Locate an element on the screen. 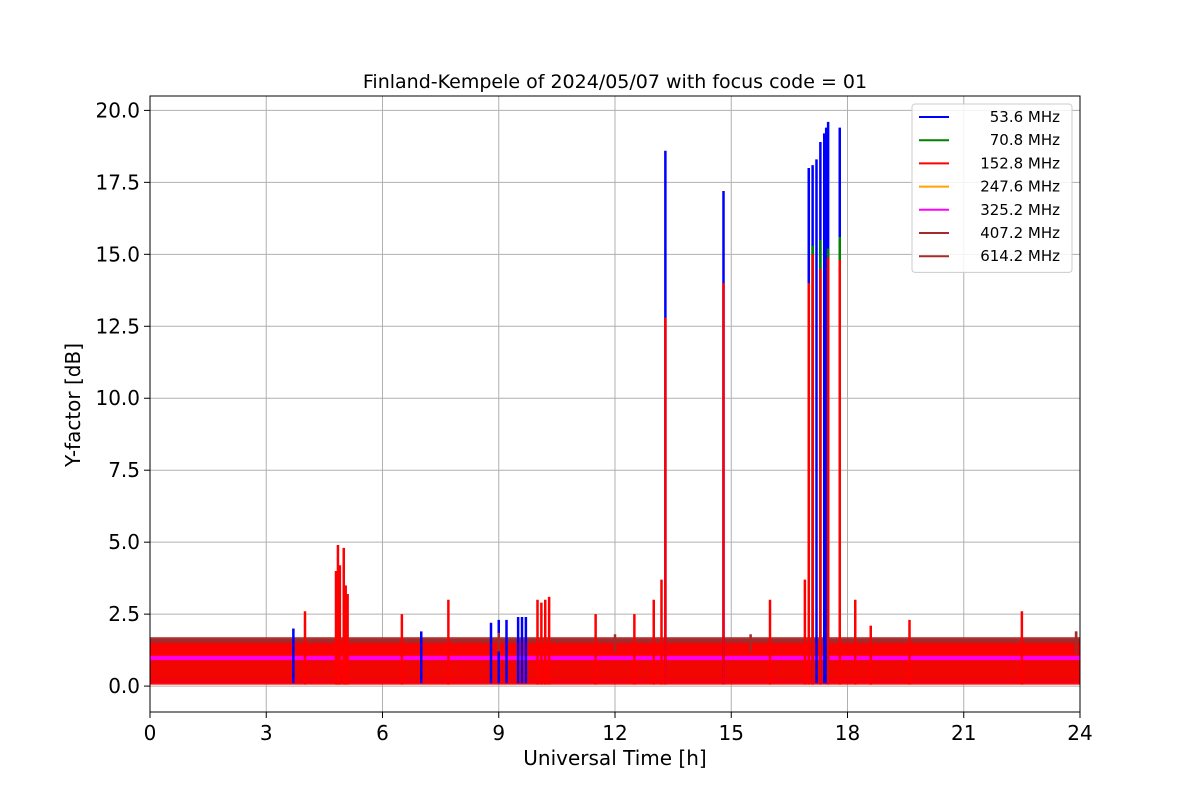 Image resolution: width=1200 pixels, height=800 pixels. x-axis-label: Universal Time [h] is located at coordinates (614, 758).